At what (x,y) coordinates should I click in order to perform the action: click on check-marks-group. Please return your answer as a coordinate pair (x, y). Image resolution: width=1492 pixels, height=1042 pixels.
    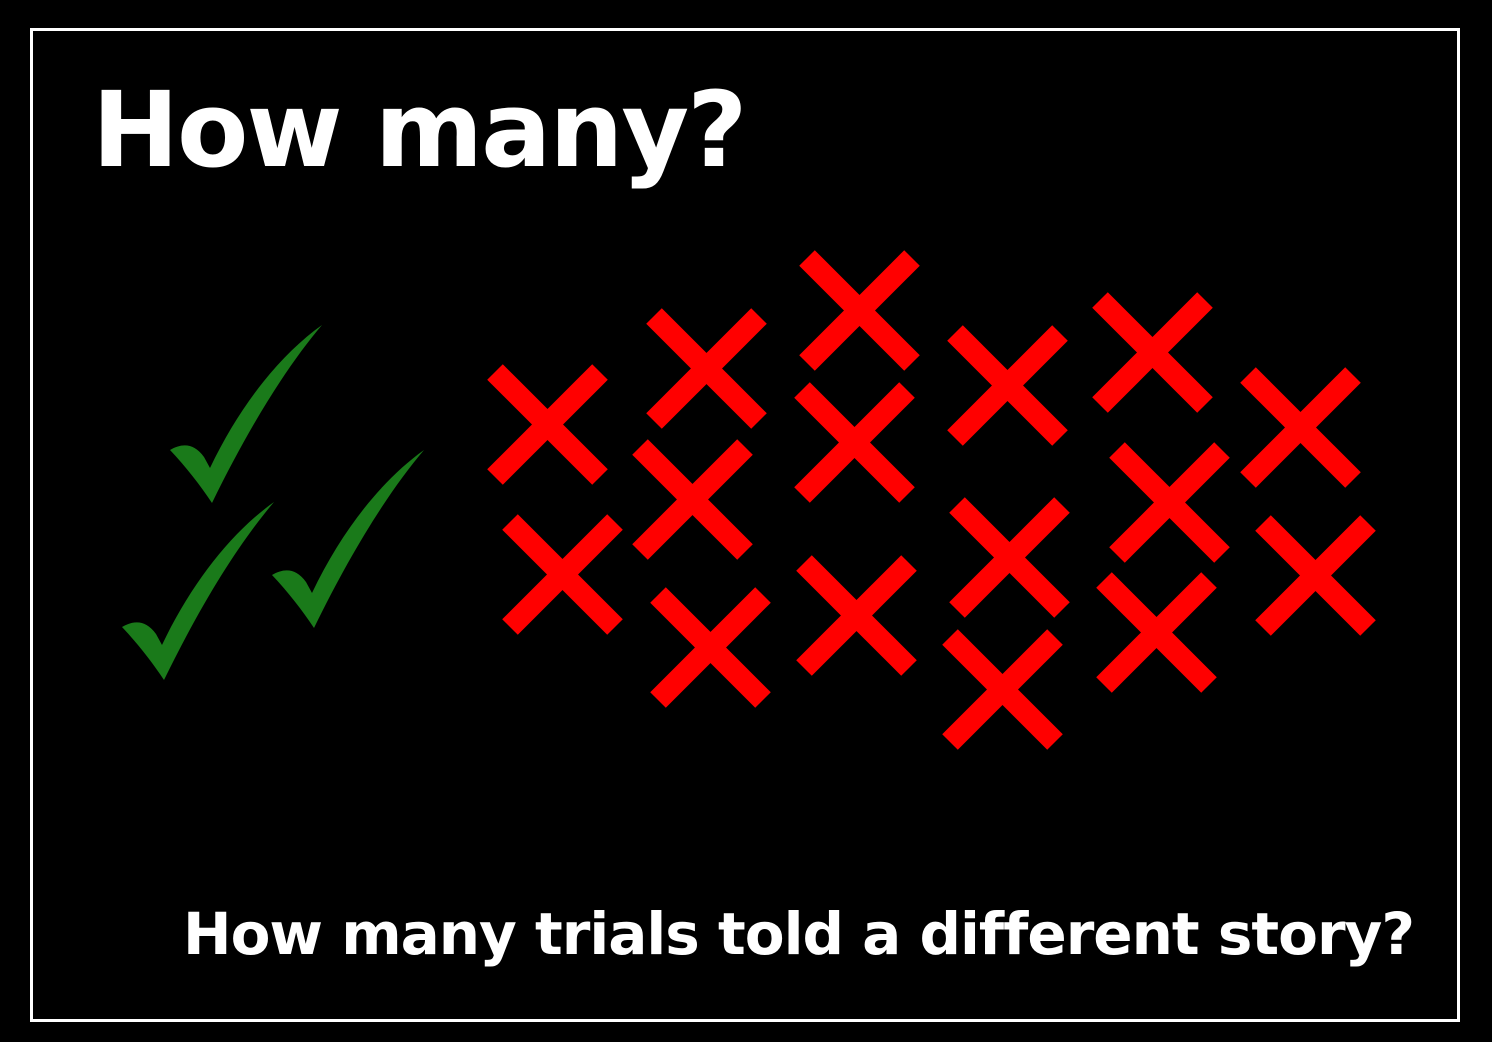
    Looking at the image, I should click on (273, 502).